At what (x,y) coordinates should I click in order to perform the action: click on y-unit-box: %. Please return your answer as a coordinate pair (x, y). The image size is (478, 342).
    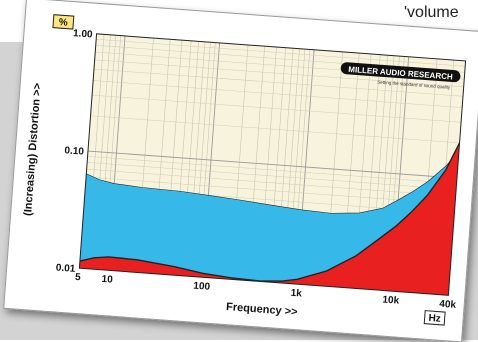
    Looking at the image, I should click on (63, 22).